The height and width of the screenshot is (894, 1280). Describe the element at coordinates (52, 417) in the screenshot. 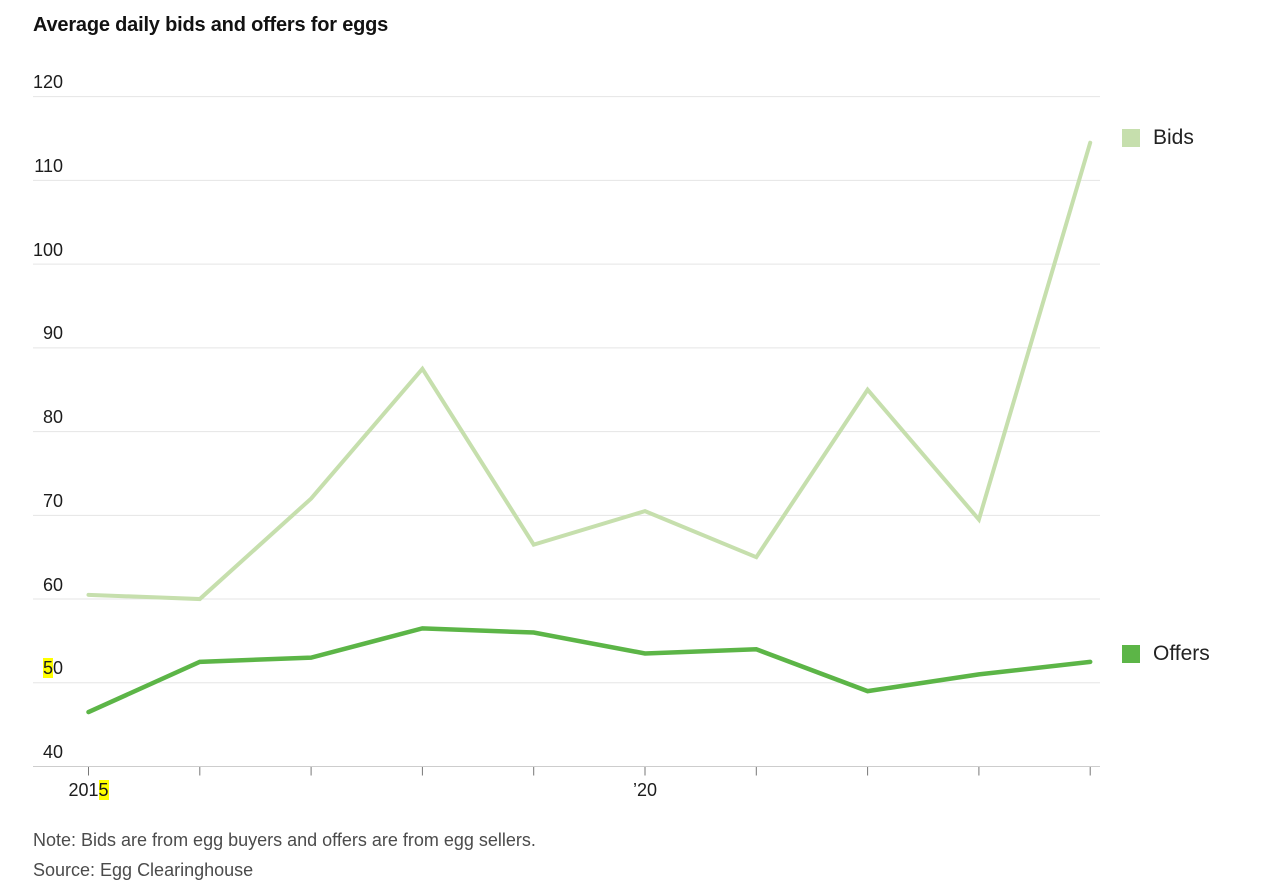

I see `y-axis-label-80: 80` at that location.